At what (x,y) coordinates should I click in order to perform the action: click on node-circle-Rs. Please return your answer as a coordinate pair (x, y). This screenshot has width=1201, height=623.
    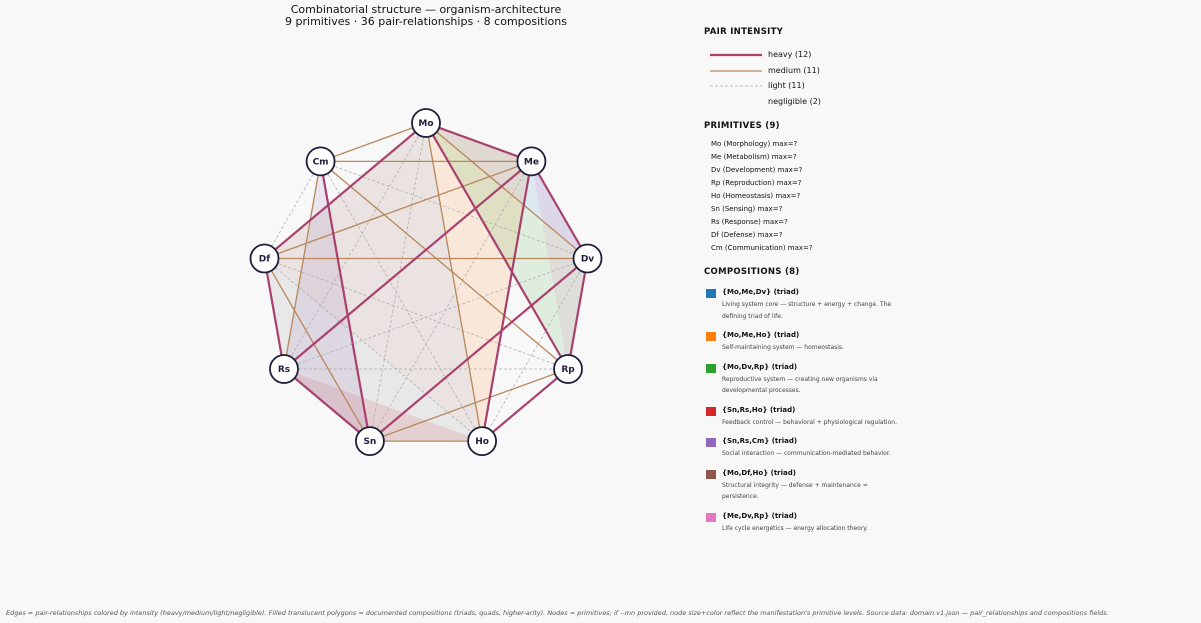
    Looking at the image, I should click on (284, 369).